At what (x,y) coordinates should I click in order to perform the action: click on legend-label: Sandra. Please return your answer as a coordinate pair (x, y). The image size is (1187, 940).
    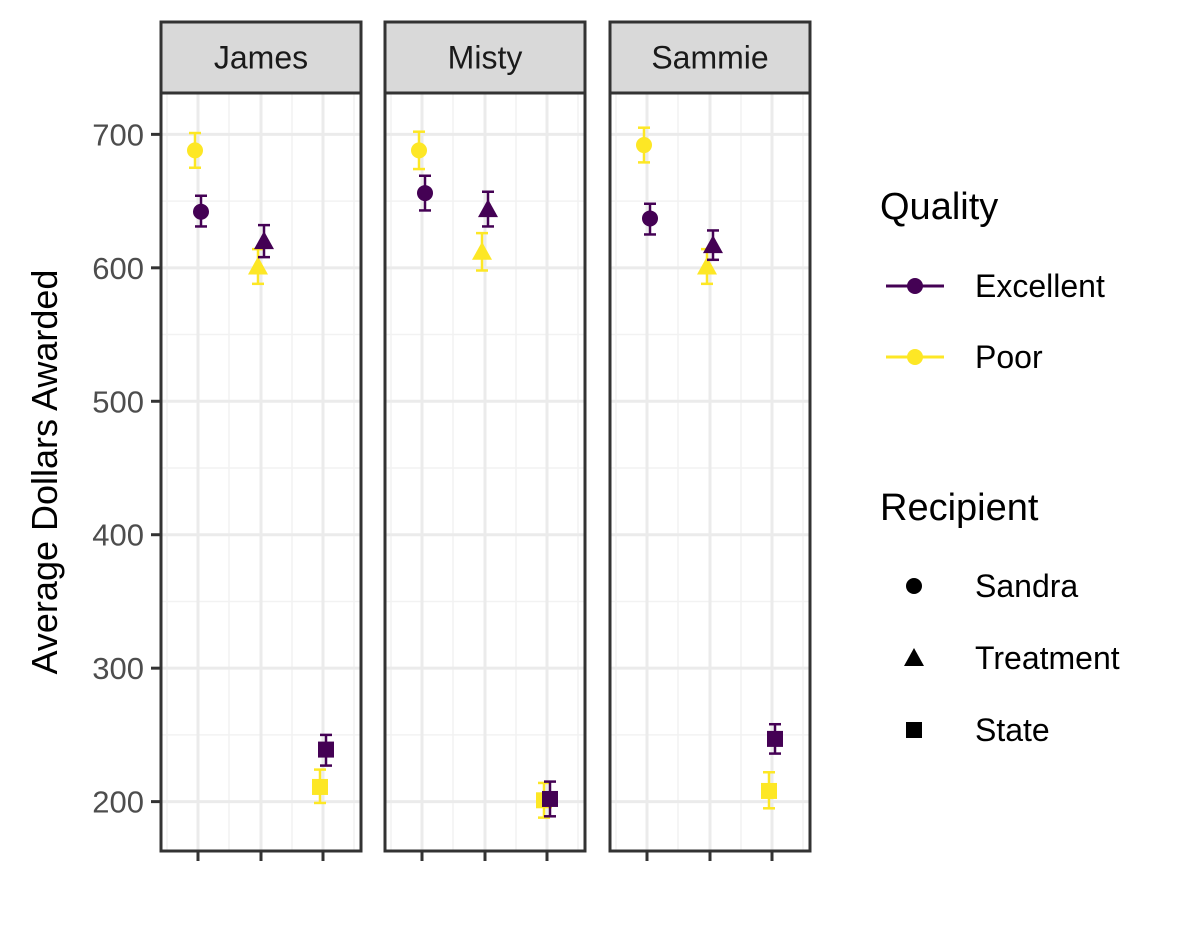
    Looking at the image, I should click on (1026, 586).